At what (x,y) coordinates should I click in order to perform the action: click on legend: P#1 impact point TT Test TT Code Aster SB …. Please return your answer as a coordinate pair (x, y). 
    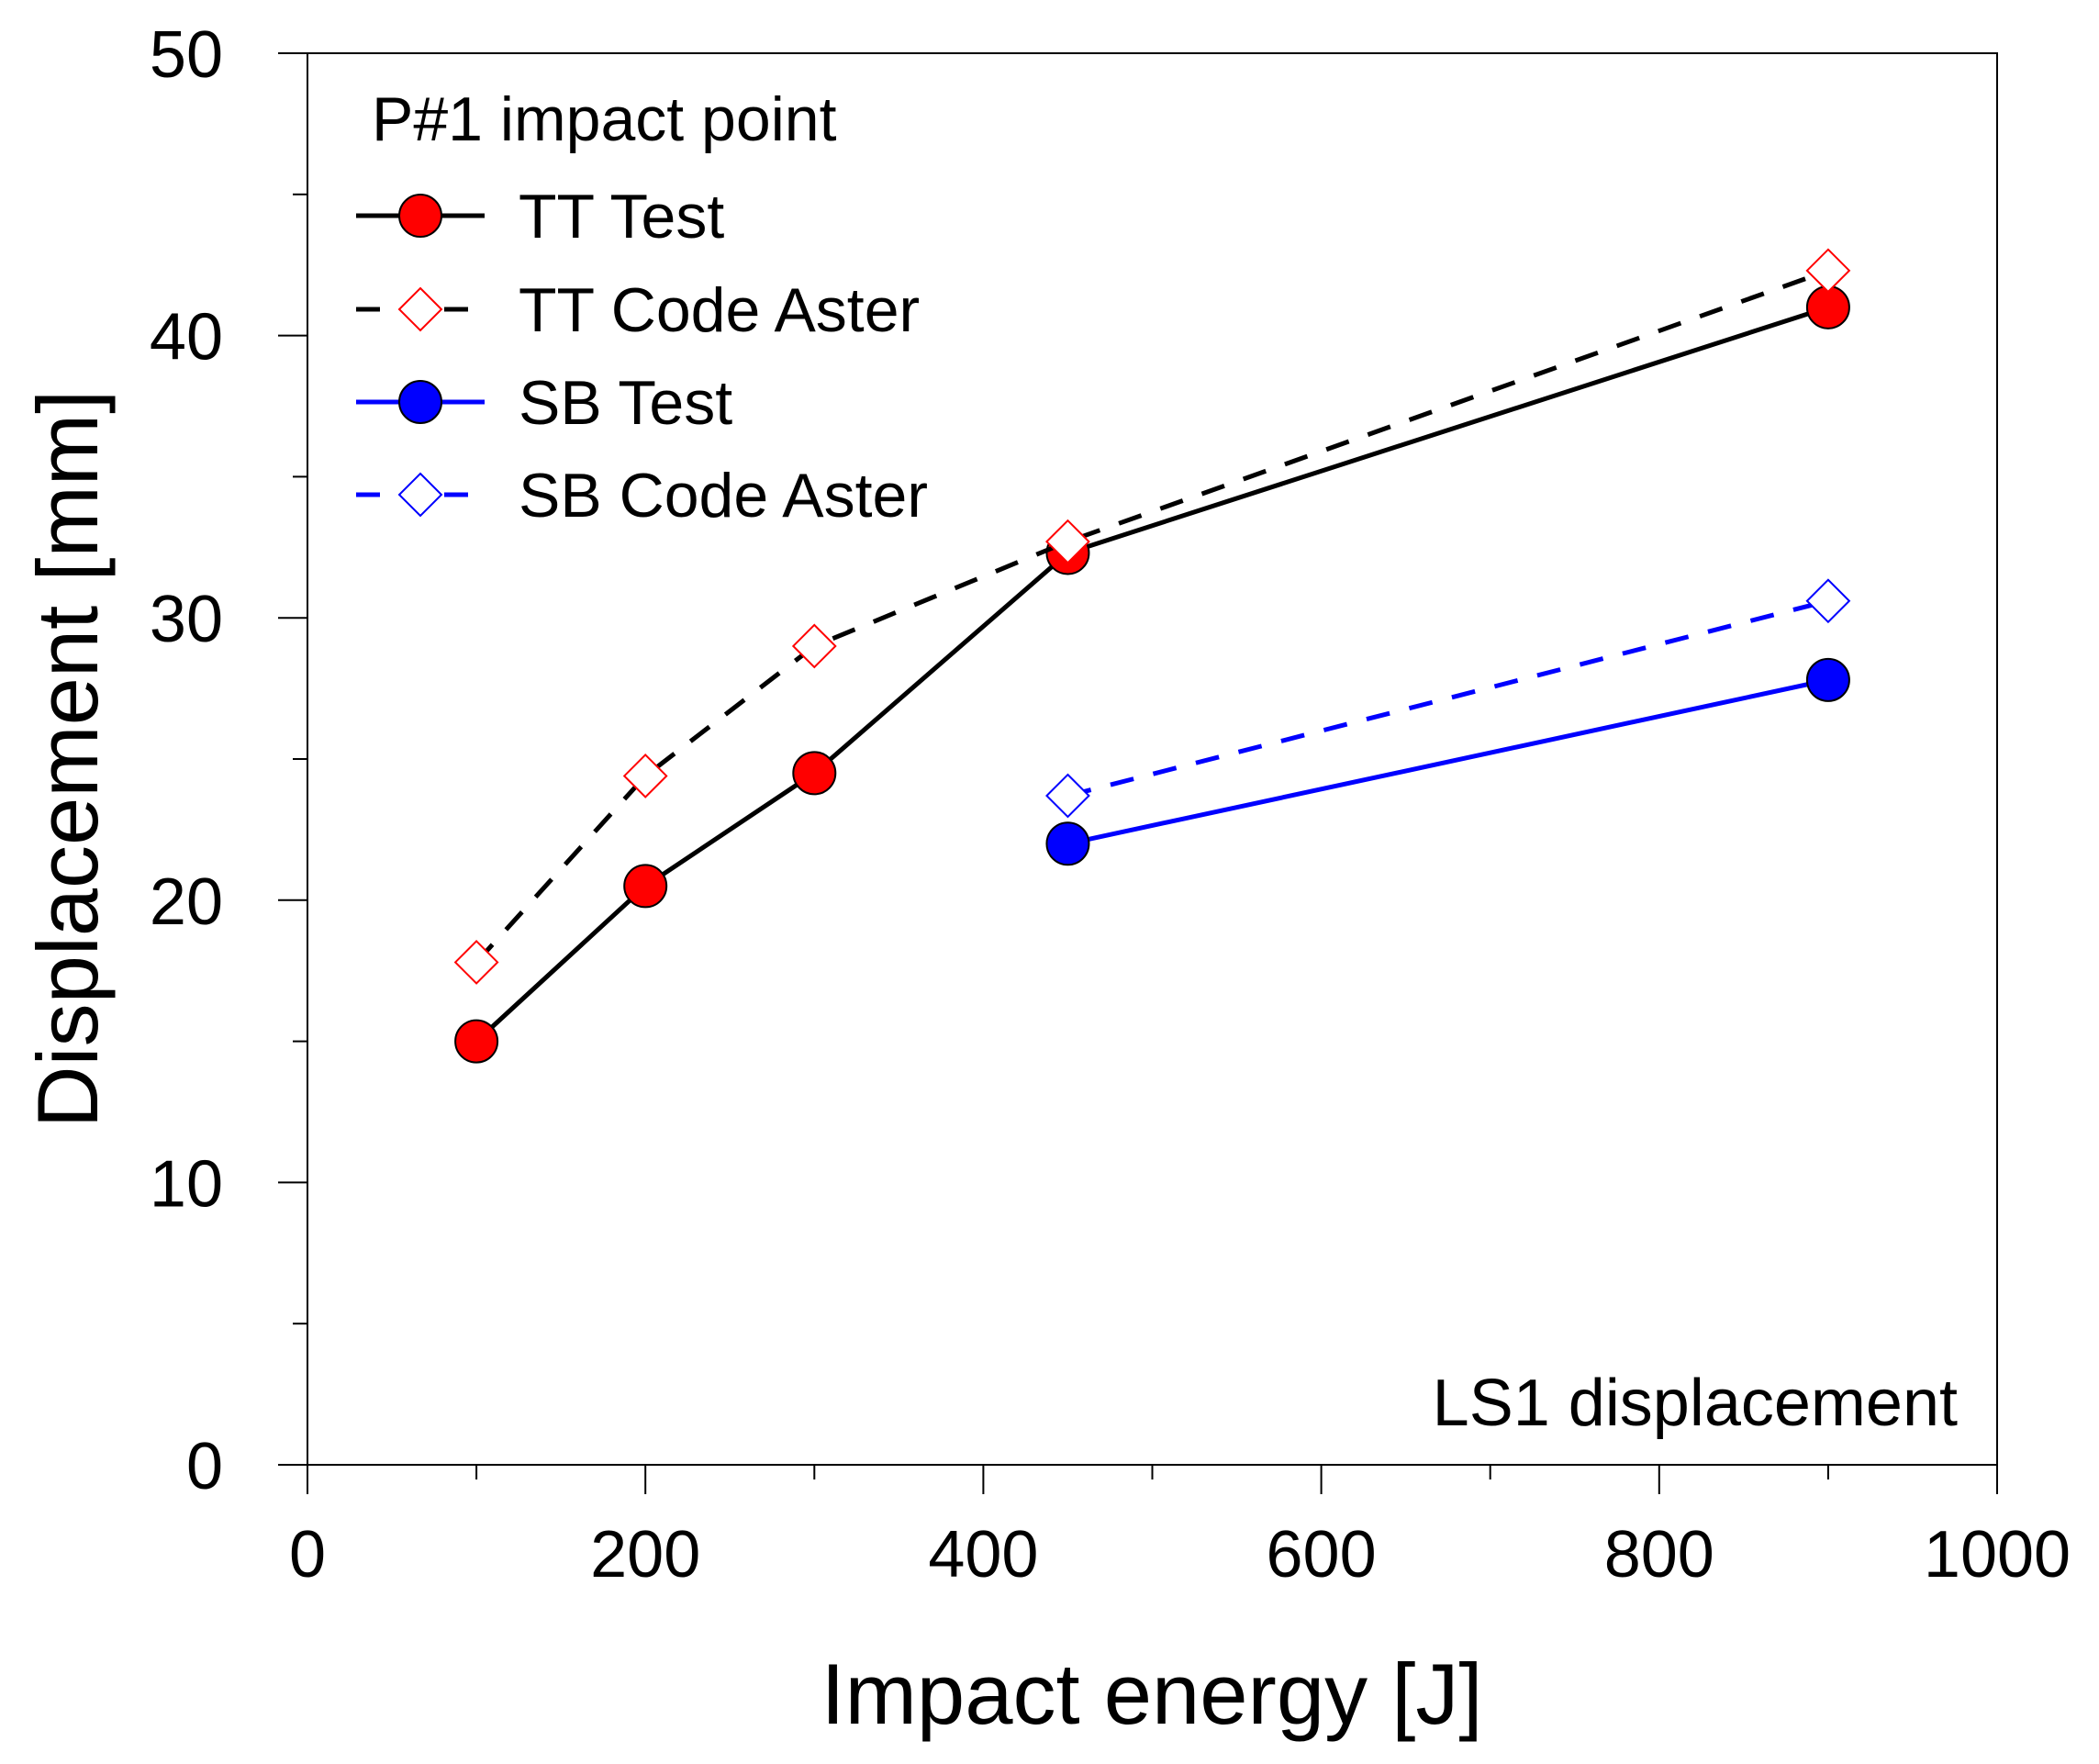
    Looking at the image, I should click on (642, 307).